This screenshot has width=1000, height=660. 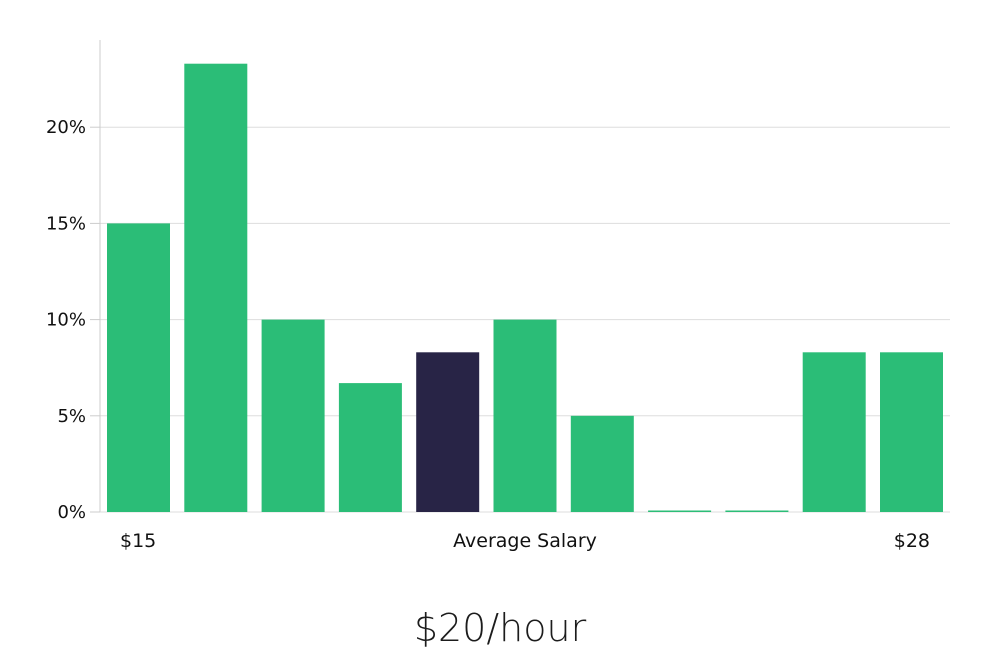 What do you see at coordinates (138, 541) in the screenshot?
I see `x-label-min: $15` at bounding box center [138, 541].